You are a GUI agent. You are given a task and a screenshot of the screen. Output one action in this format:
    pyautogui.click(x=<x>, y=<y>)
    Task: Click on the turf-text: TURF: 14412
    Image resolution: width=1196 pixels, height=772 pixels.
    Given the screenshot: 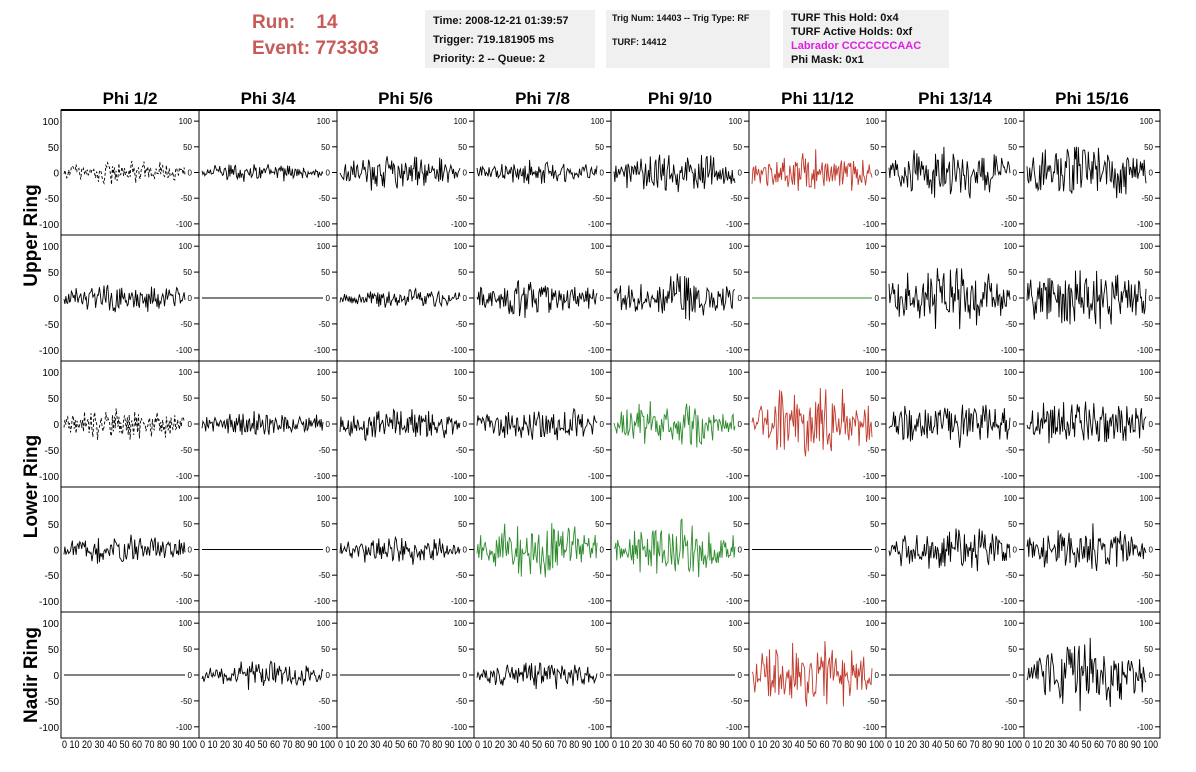 What is the action you would take?
    pyautogui.click(x=639, y=42)
    